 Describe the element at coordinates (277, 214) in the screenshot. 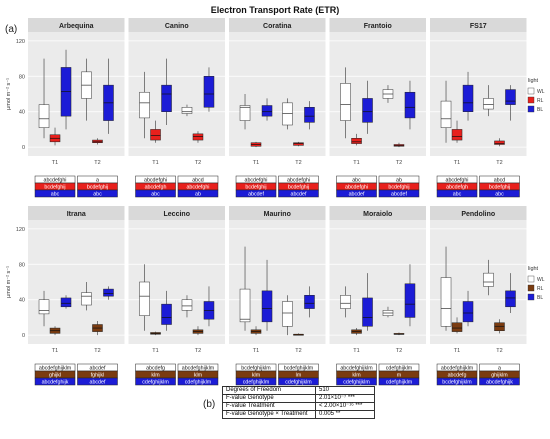

I see `facet-title: Maurino` at that location.